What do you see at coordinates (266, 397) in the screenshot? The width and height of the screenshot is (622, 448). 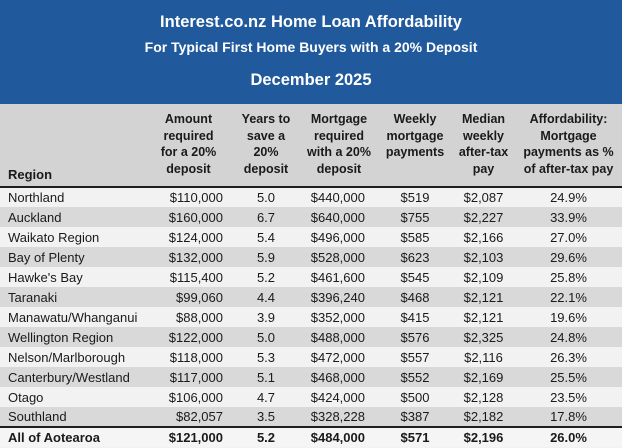 I see `cell-years: 4.7` at bounding box center [266, 397].